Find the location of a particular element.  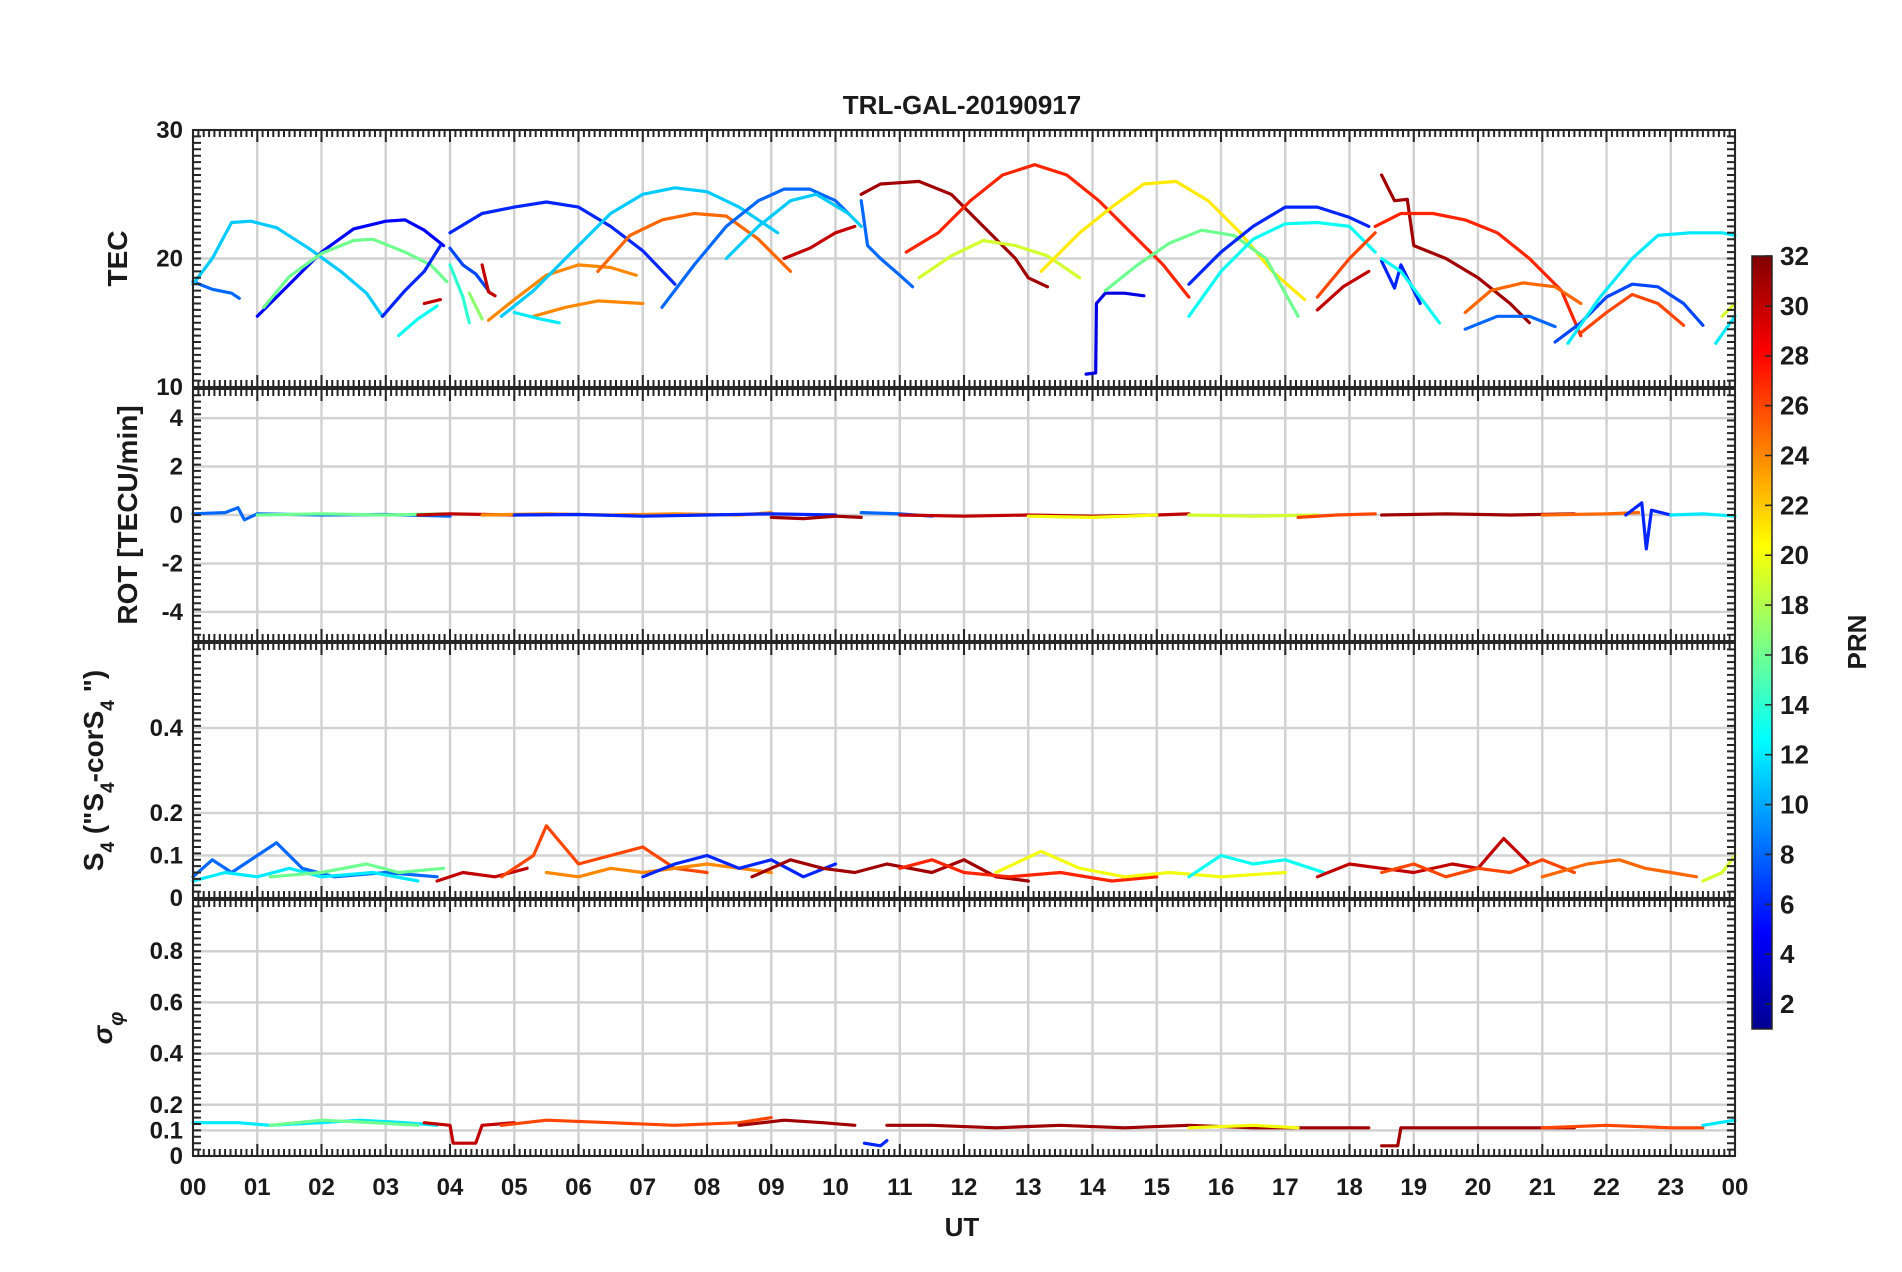

x-tick-label: 02 is located at coordinates (321, 1187).